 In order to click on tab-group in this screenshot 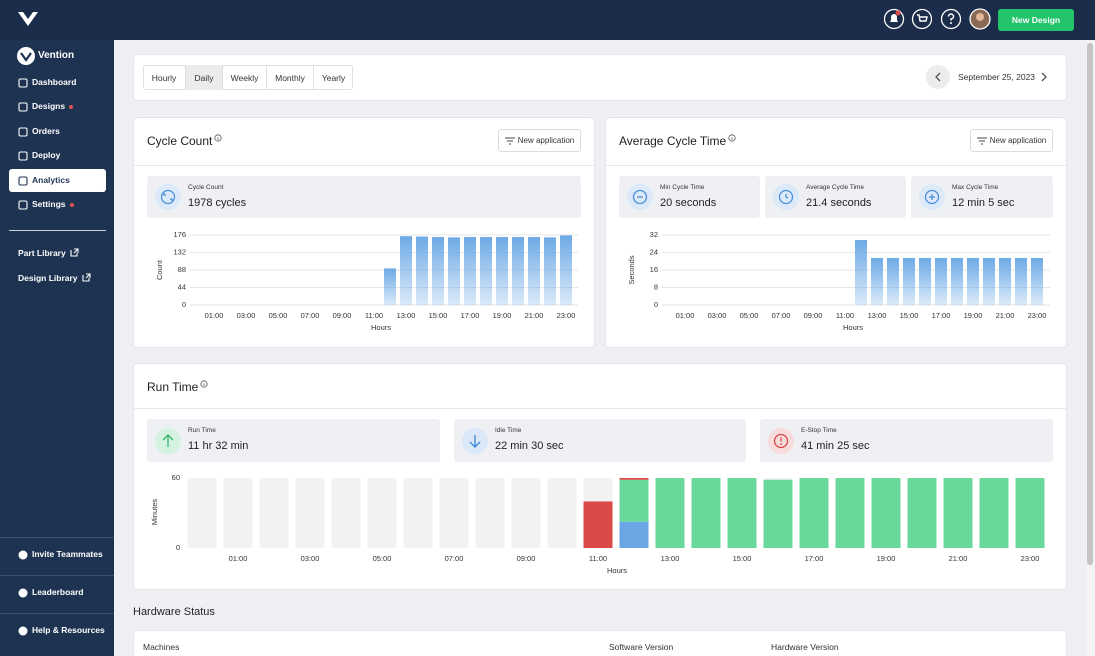, I will do `click(248, 77)`.